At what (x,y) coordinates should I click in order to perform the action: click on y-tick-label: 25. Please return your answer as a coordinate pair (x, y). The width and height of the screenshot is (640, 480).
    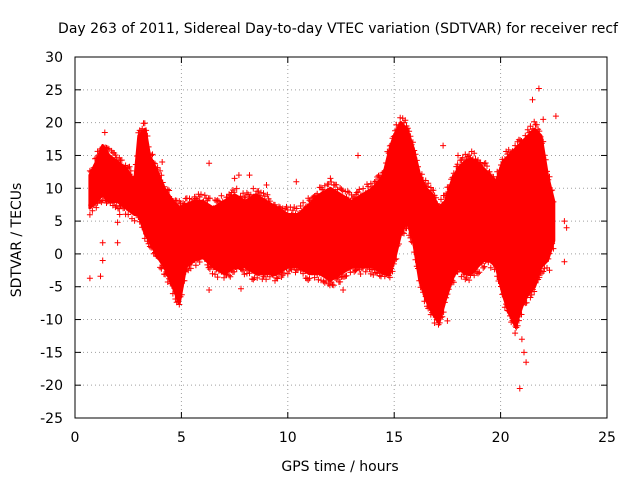
    Looking at the image, I should click on (54, 91).